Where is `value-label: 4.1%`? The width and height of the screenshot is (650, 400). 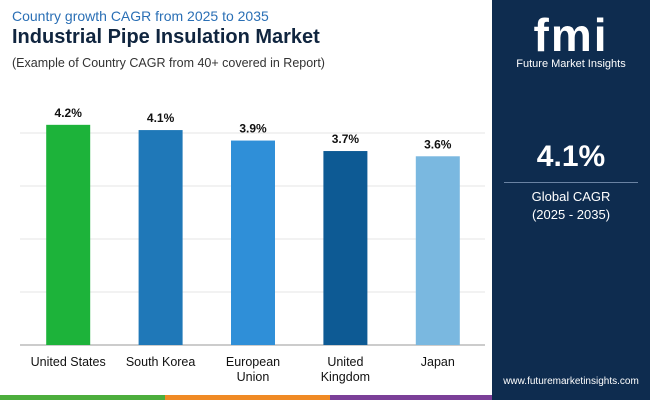
value-label: 4.1% is located at coordinates (161, 118).